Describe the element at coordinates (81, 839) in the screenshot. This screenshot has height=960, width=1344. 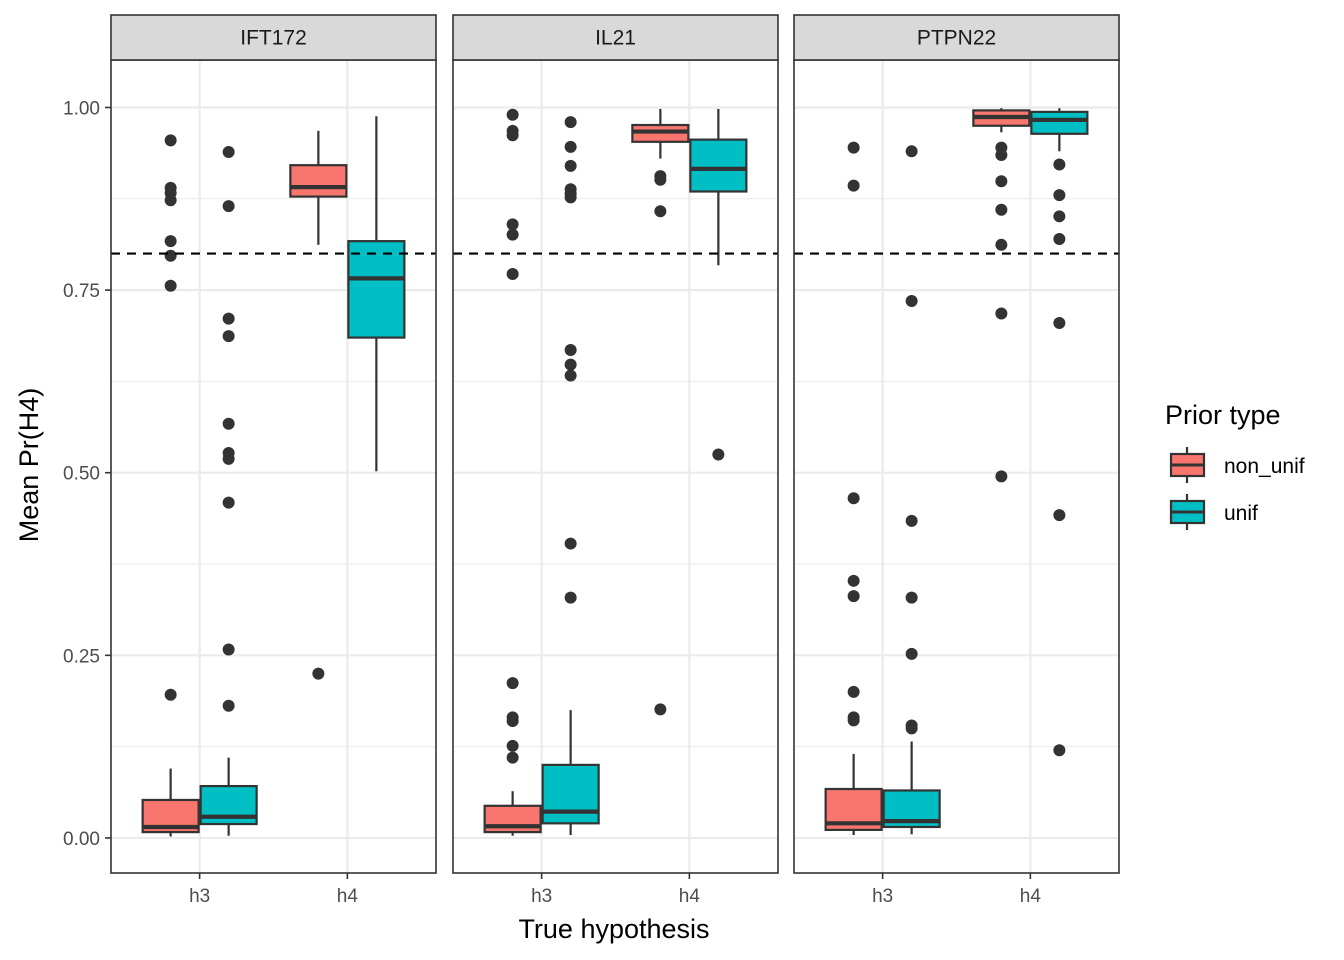
I see `y-tick-label: 0.00` at that location.